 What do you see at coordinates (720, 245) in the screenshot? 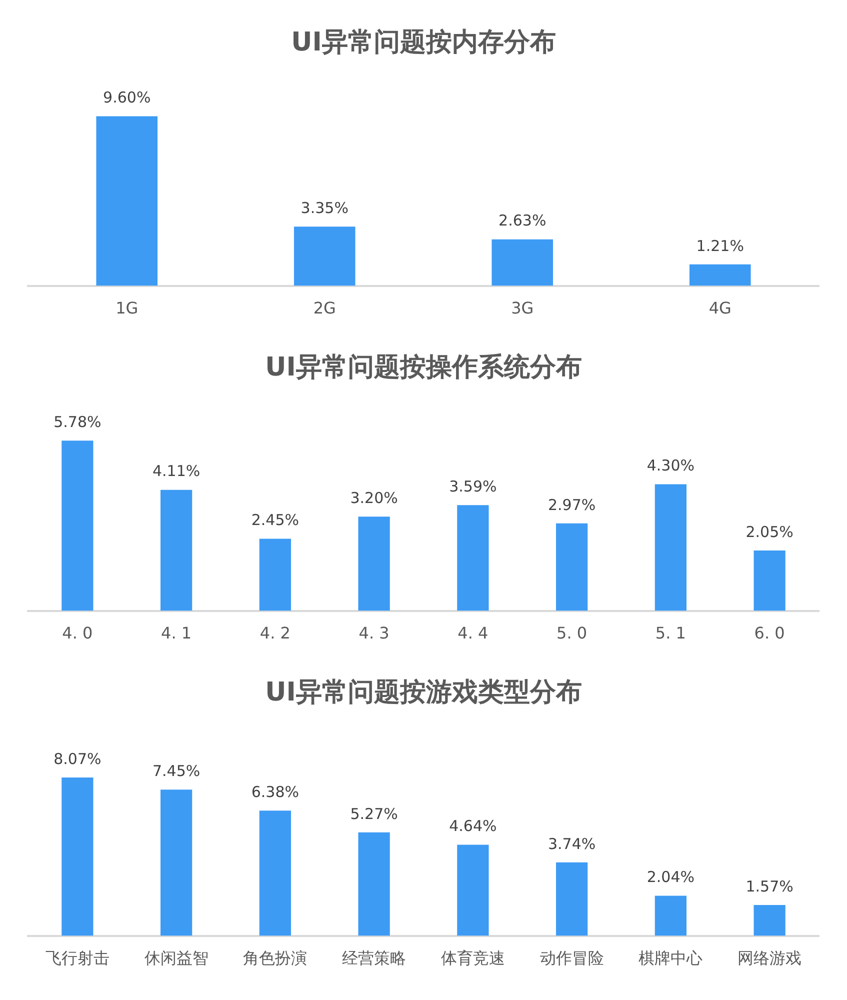
I see `data-label: 1.21%` at bounding box center [720, 245].